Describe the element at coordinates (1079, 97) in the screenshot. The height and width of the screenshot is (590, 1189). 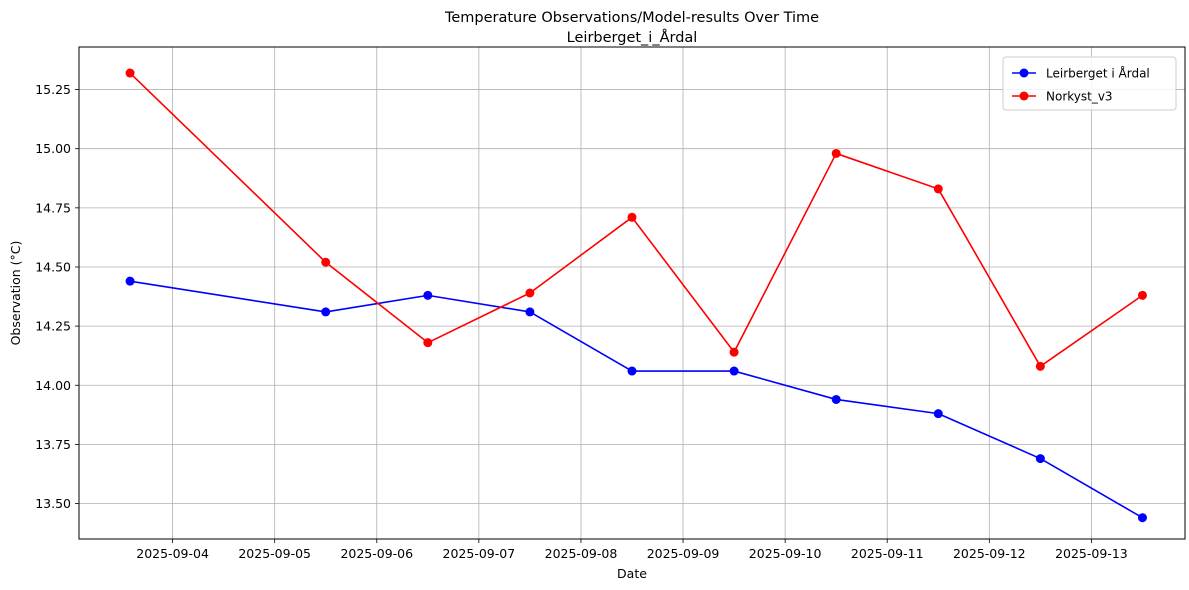
I see `legend-label-norkyst: Norkyst_v3` at that location.